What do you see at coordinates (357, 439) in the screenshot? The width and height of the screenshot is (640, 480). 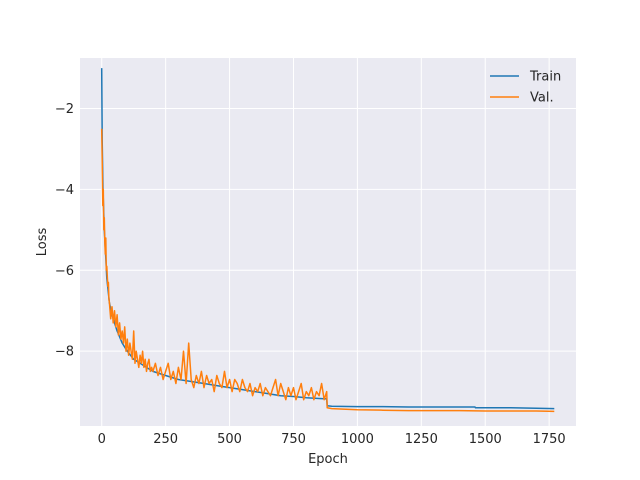 I see `x-tick-label: 1000` at bounding box center [357, 439].